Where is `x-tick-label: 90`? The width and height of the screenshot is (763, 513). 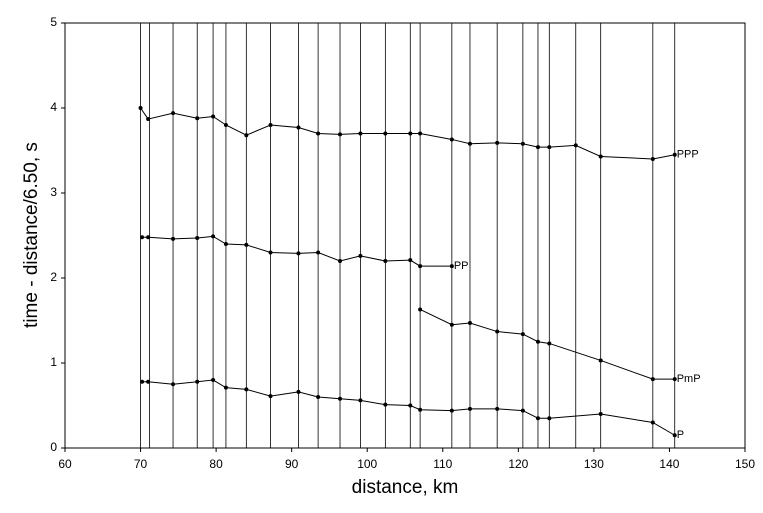
x-tick-label: 90 is located at coordinates (292, 464).